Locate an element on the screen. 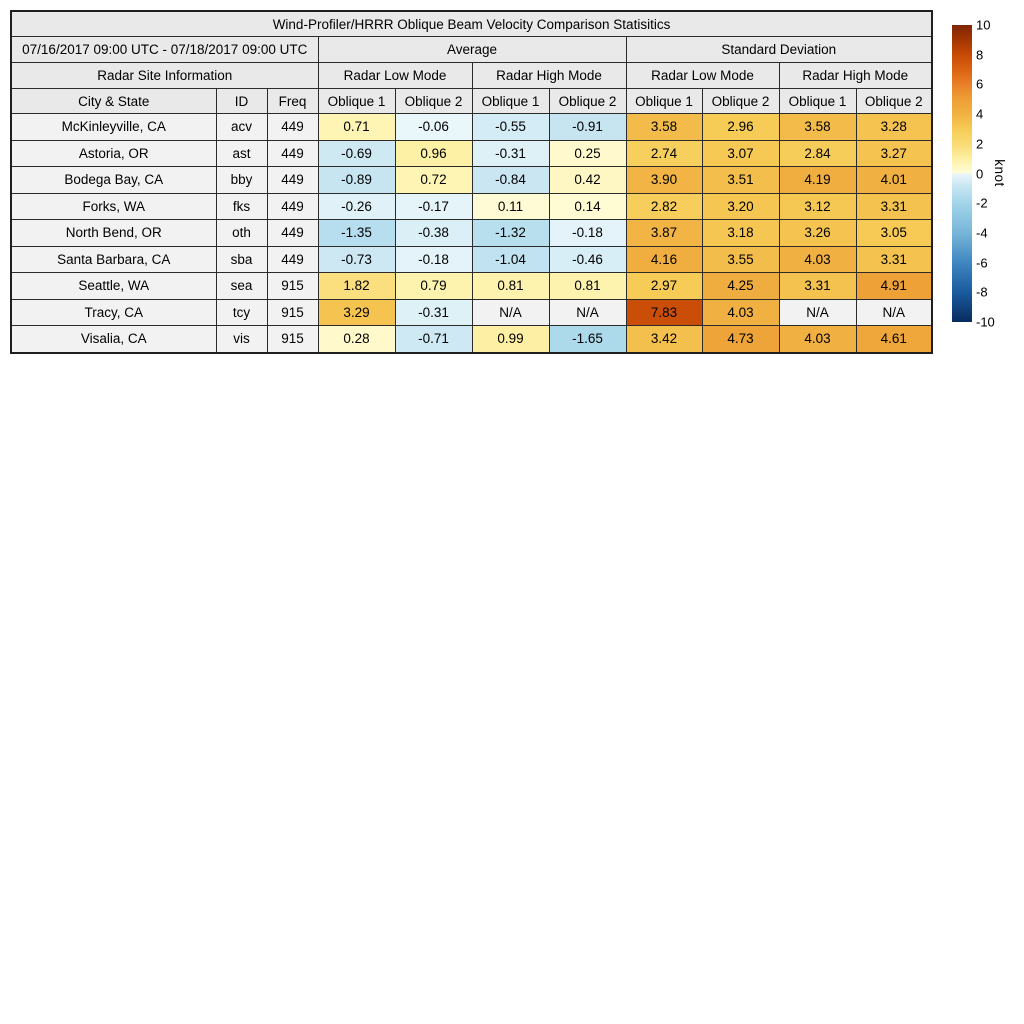 This screenshot has height=1024, width=1024. value-cell: 4.91 is located at coordinates (894, 286).